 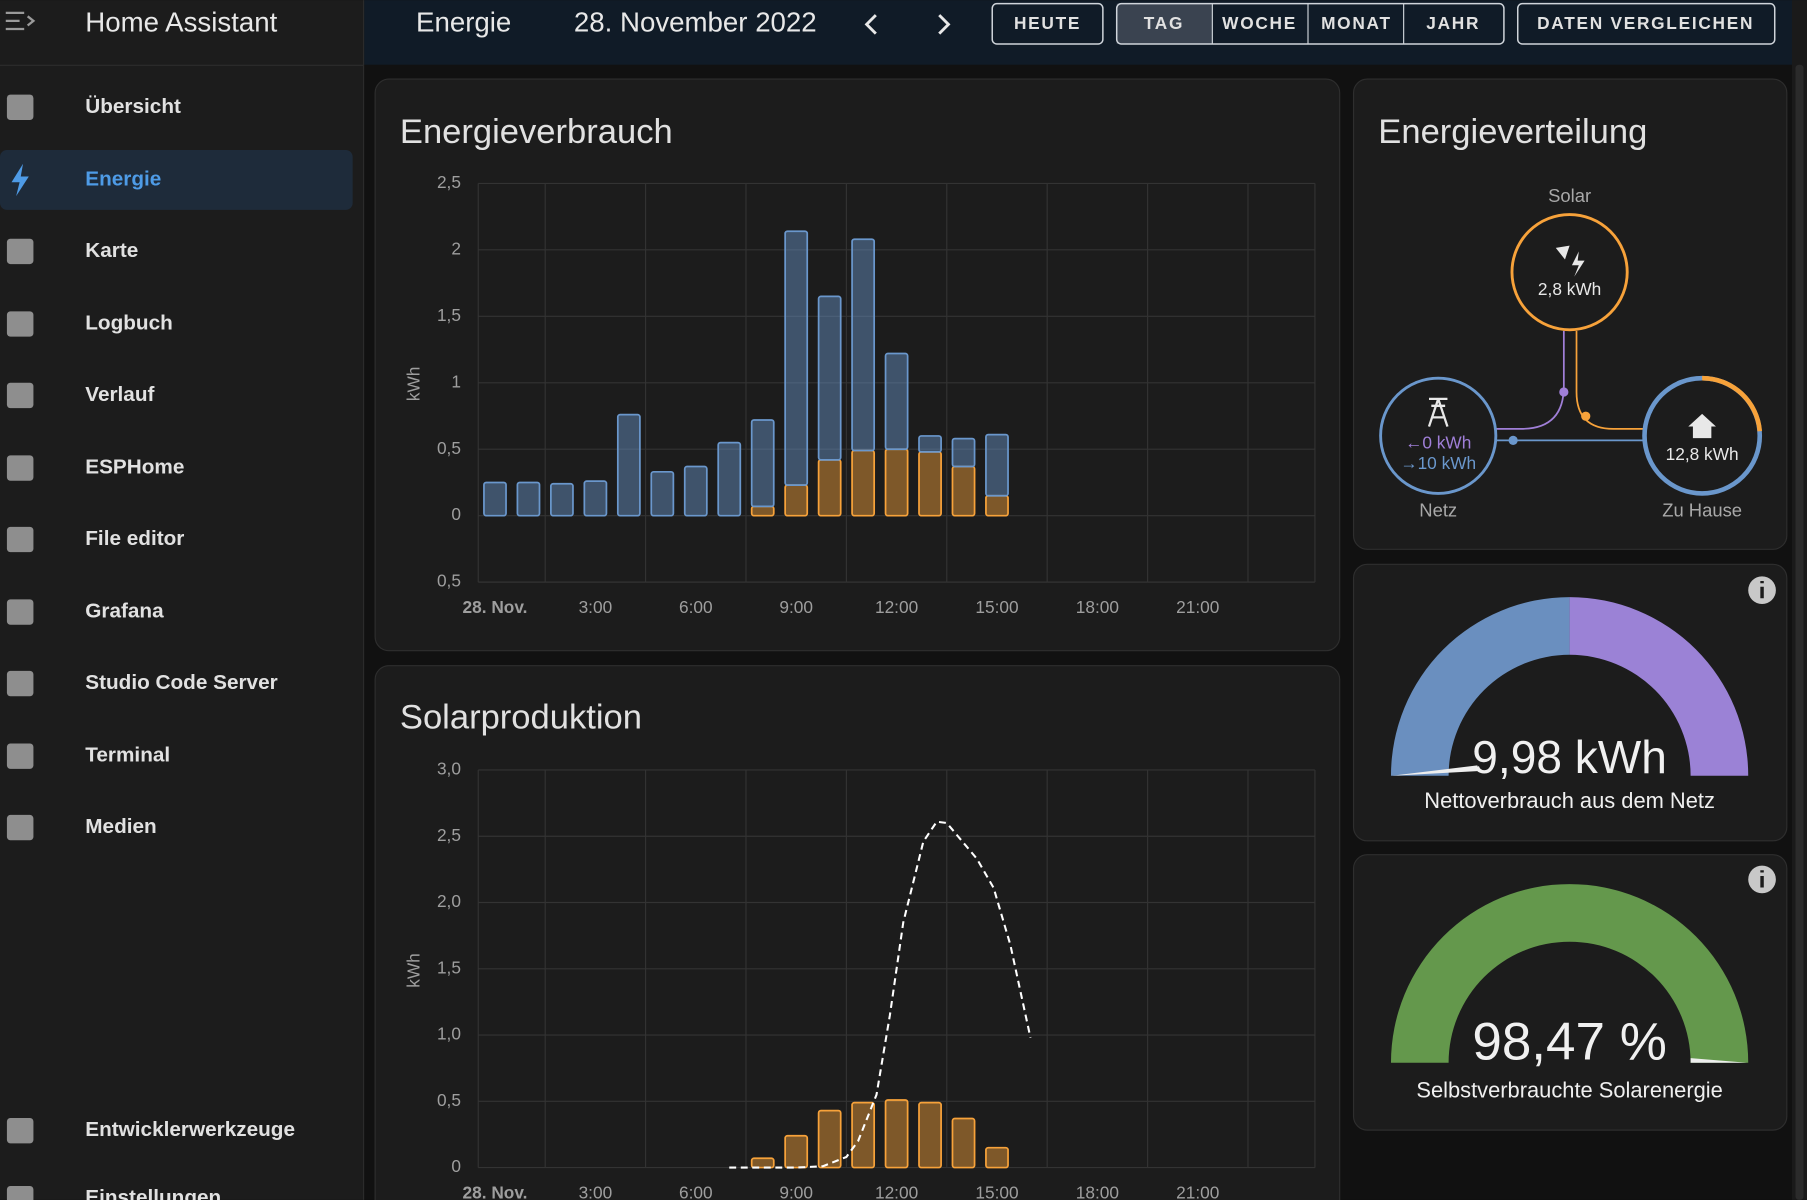 I want to click on active-item, so click(x=176, y=179).